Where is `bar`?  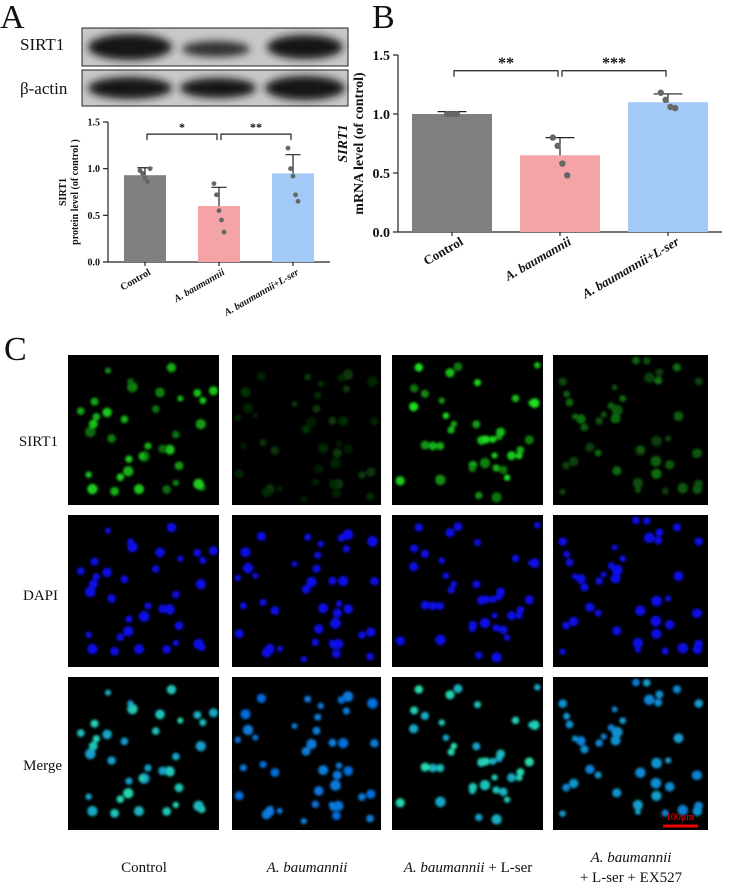 bar is located at coordinates (452, 173).